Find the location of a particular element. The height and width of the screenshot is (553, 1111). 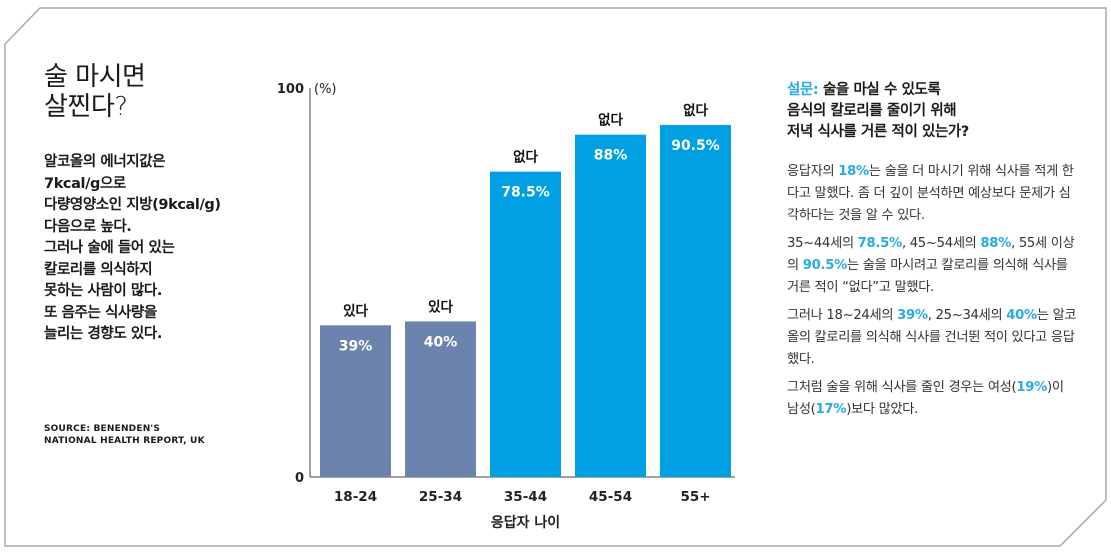

highlight-value: 18% is located at coordinates (853, 171).